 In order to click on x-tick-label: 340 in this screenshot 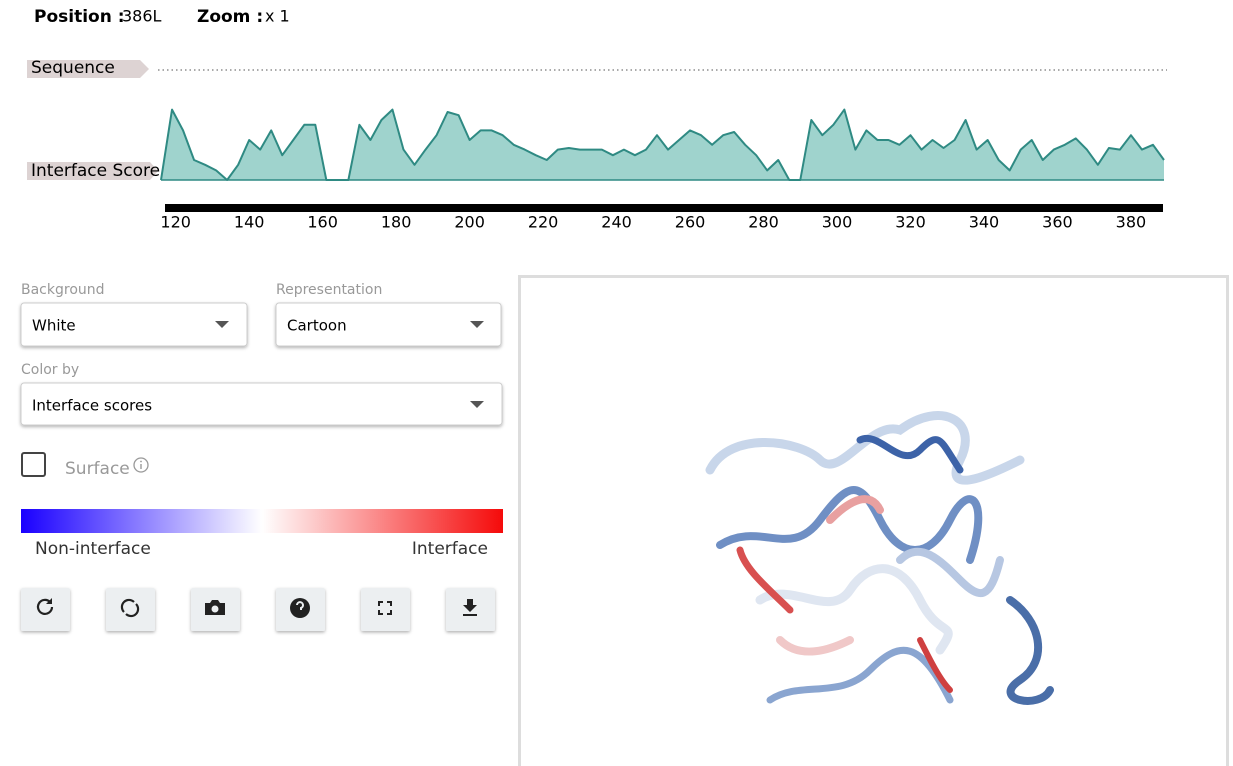, I will do `click(984, 222)`.